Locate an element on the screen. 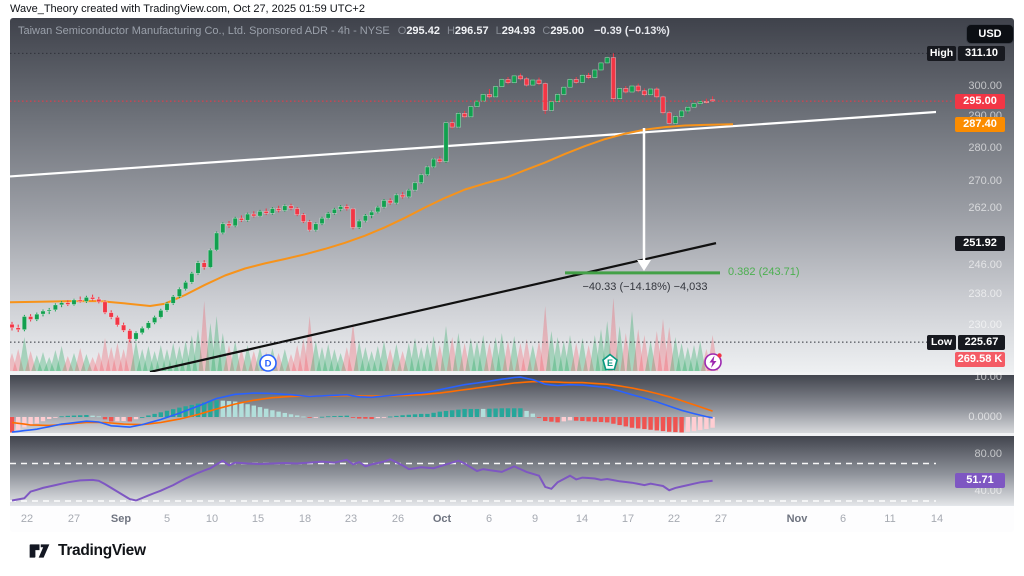 Image resolution: width=1024 pixels, height=576 pixels. svg-text: E is located at coordinates (610, 363).